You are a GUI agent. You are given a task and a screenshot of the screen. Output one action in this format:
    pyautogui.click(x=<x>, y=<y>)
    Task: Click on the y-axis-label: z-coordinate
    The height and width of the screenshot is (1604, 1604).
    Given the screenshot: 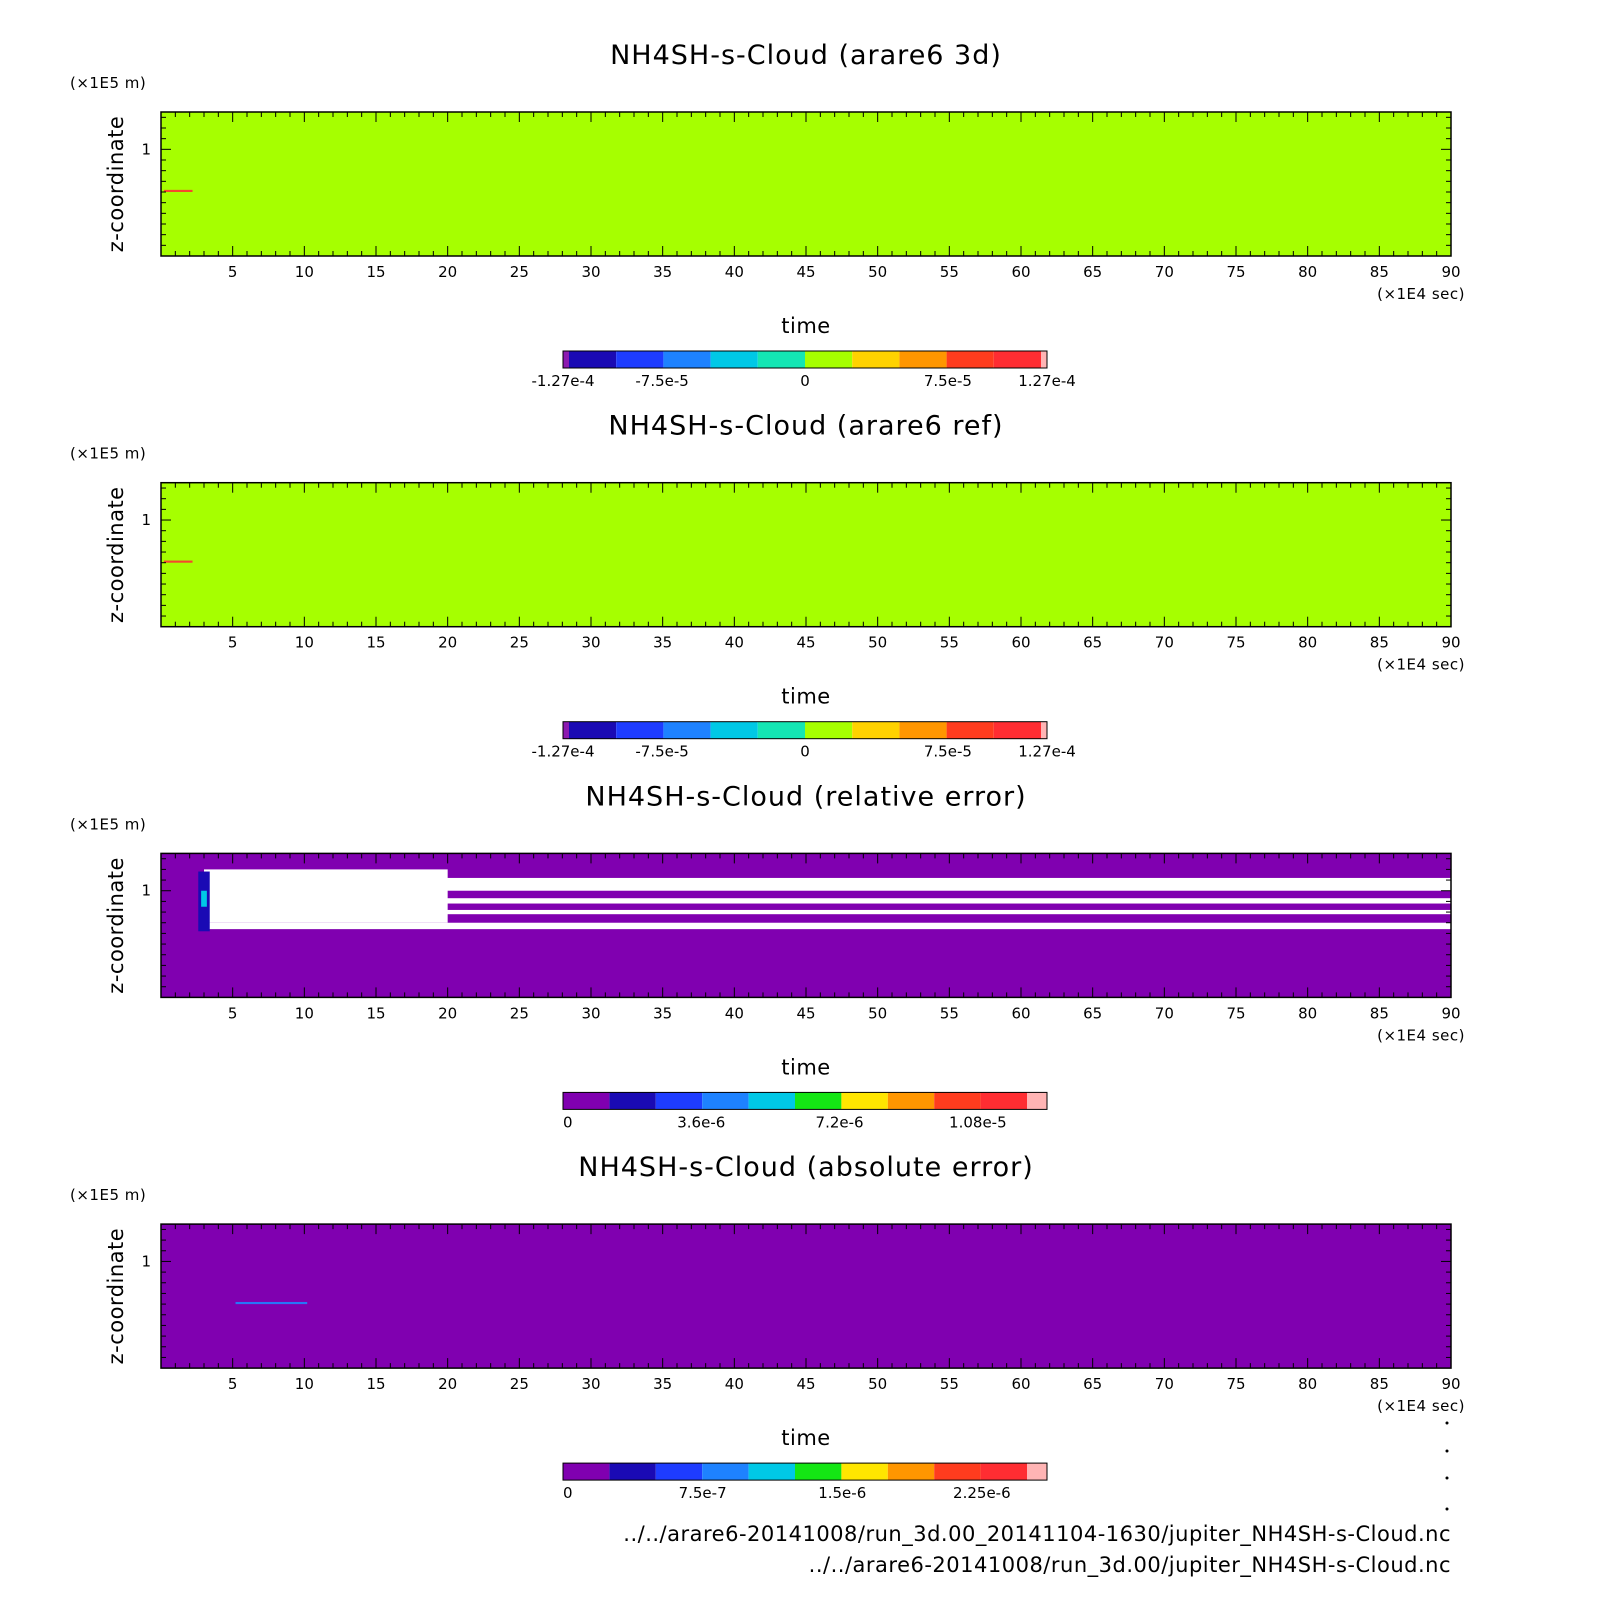 What is the action you would take?
    pyautogui.click(x=116, y=184)
    